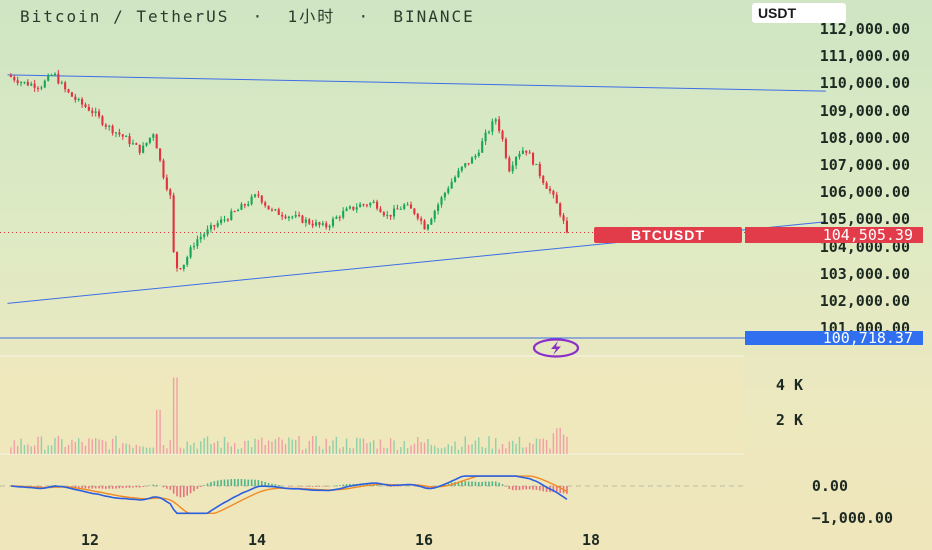 This screenshot has height=550, width=932. What do you see at coordinates (556, 348) in the screenshot?
I see `flash-circle-icon` at bounding box center [556, 348].